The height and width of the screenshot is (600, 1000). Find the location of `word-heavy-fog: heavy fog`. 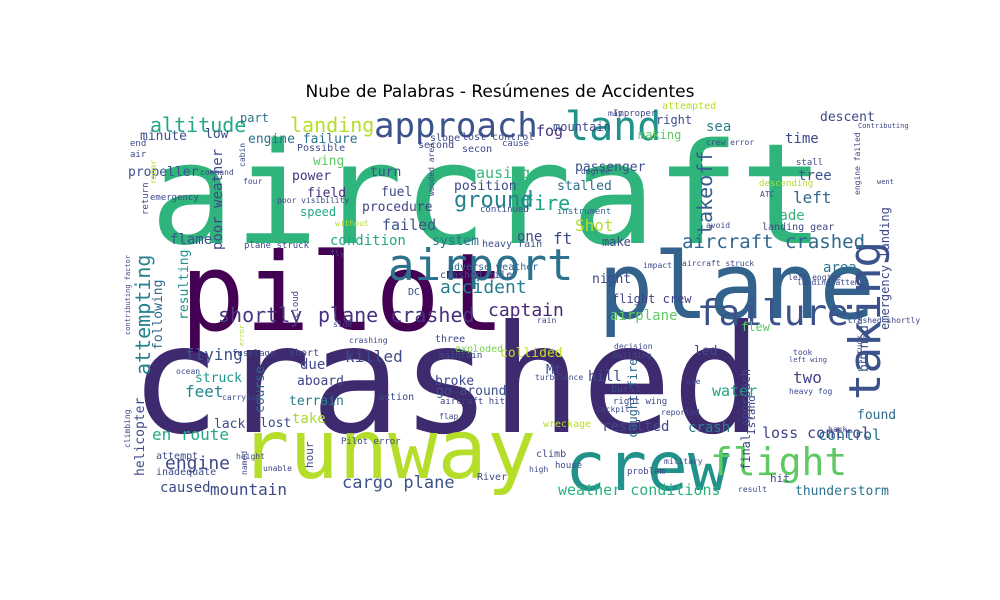

word-heavy-fog: heavy fog is located at coordinates (811, 391).